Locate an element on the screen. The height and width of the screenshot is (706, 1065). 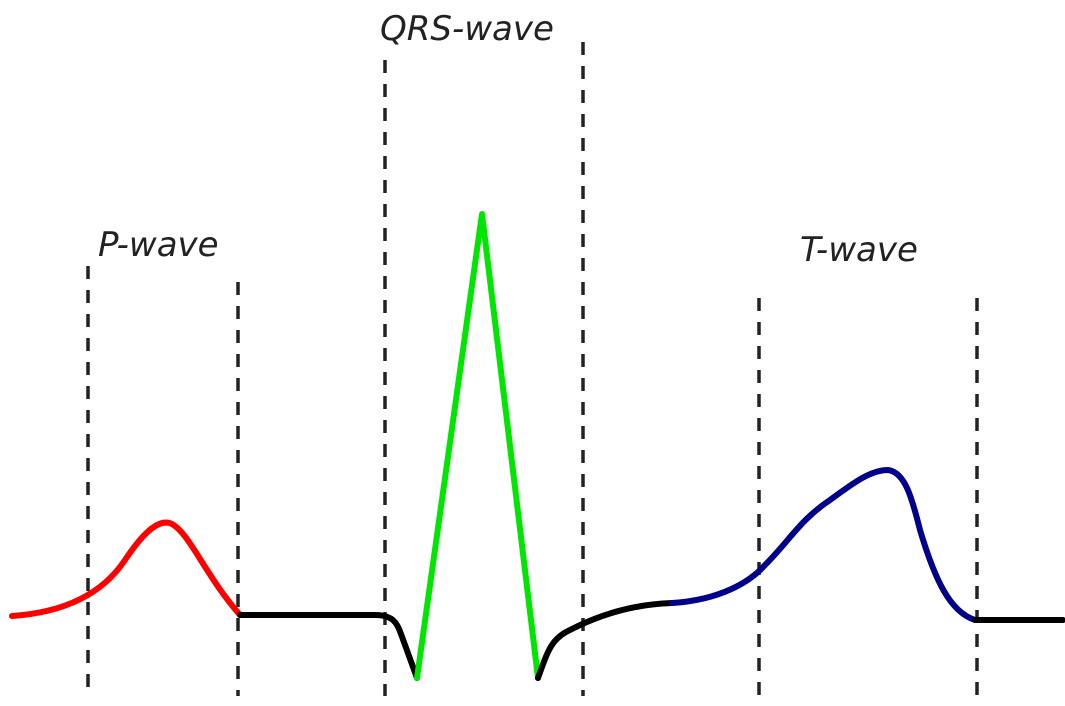
p-wave-segment is located at coordinates (126, 569).